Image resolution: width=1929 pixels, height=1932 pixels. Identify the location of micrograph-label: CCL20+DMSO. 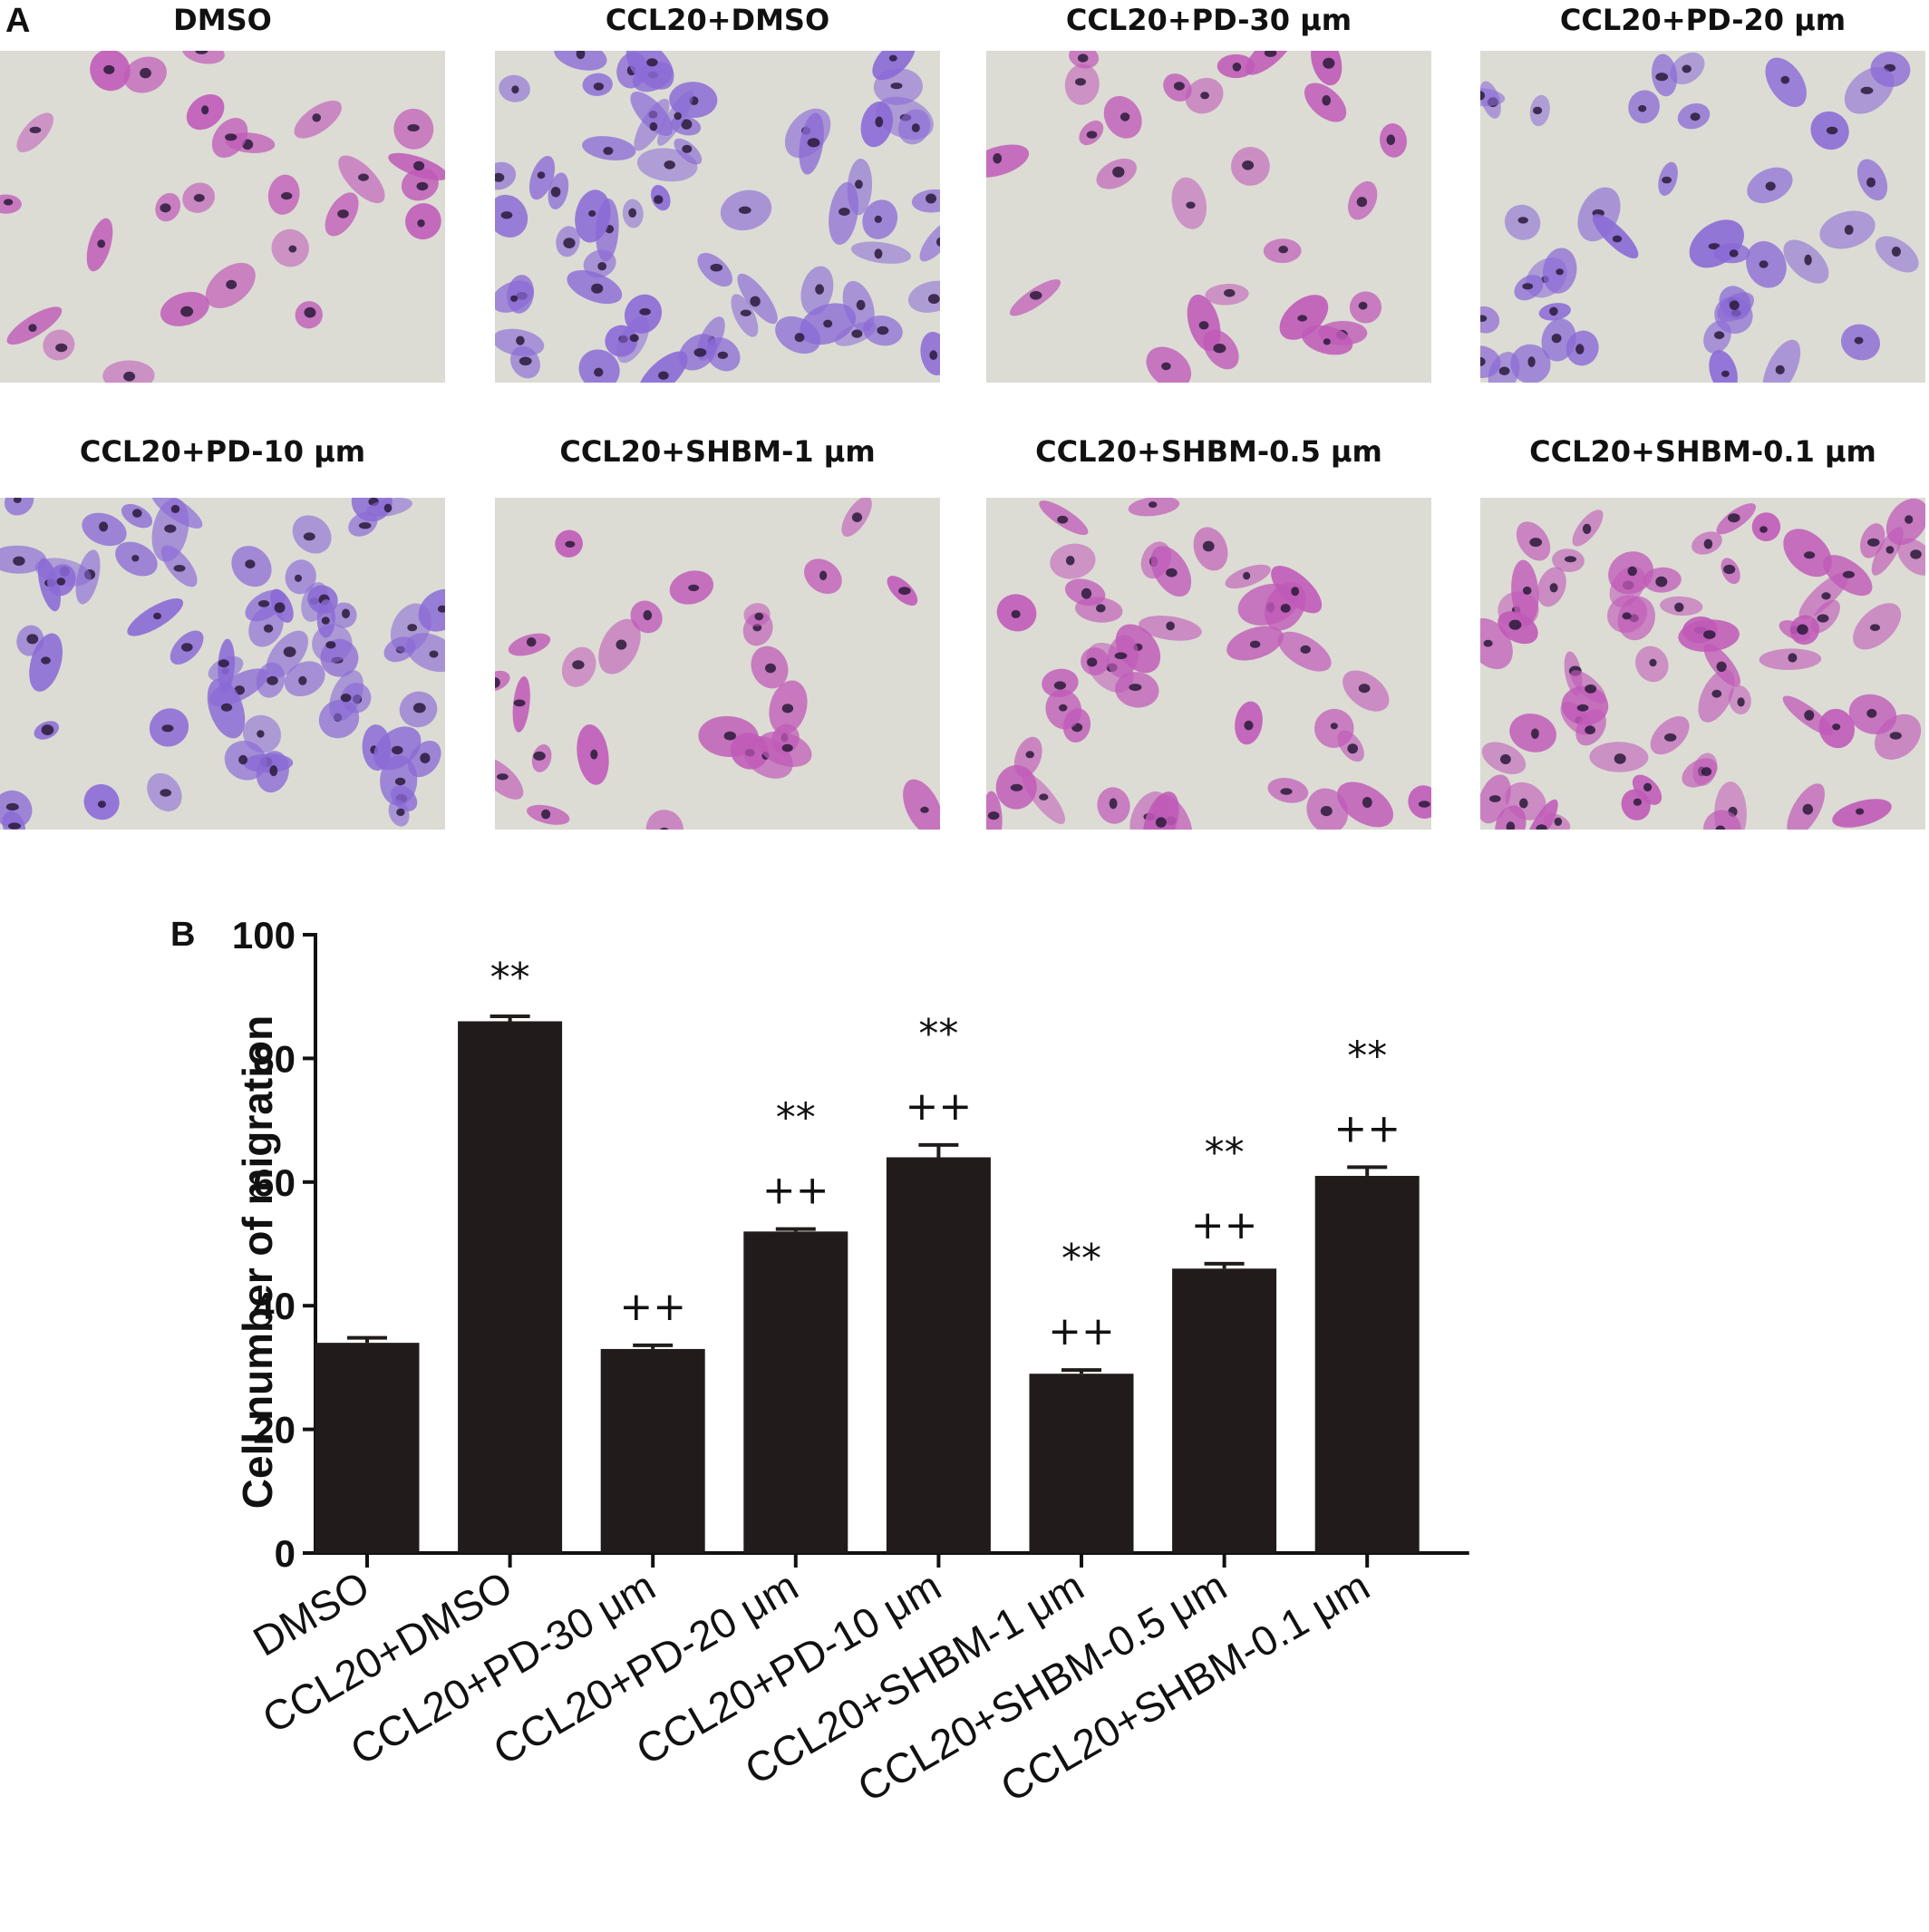
(717, 20).